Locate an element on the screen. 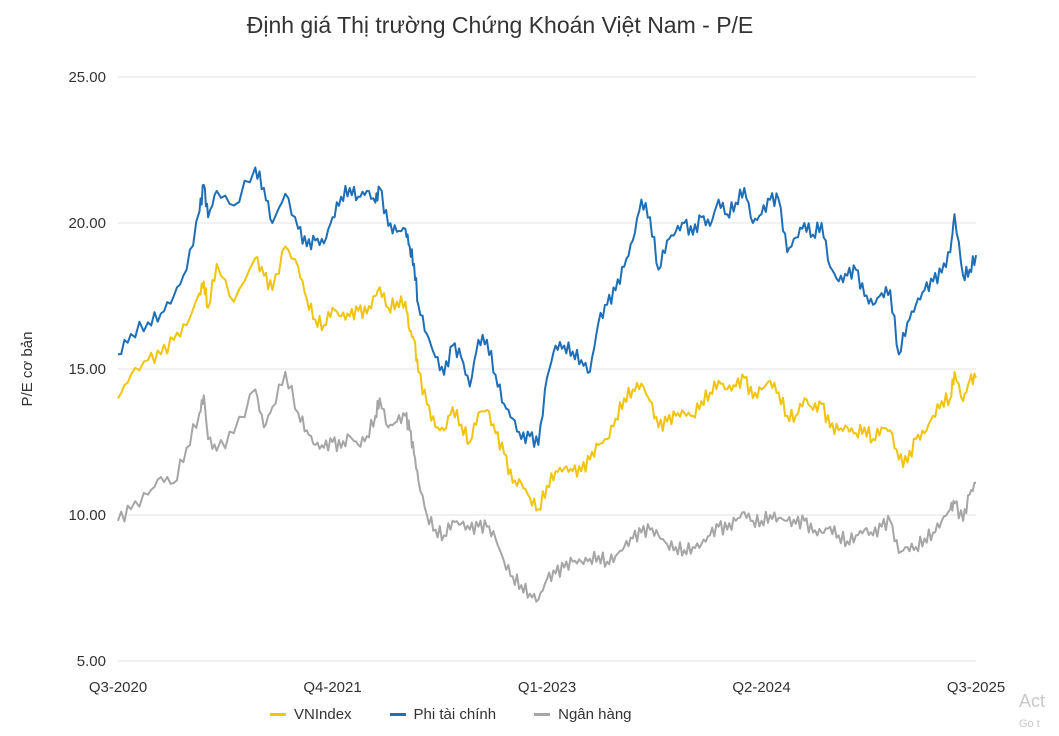 The width and height of the screenshot is (1059, 736). x-tick-label: Q1-2023 is located at coordinates (547, 687).